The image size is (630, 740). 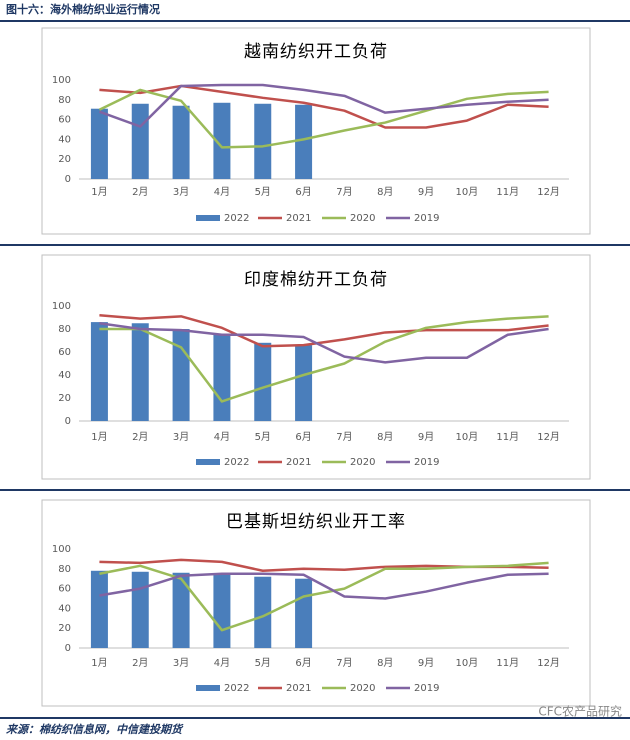 What do you see at coordinates (580, 711) in the screenshot?
I see `watermark: CFC农产品研究` at bounding box center [580, 711].